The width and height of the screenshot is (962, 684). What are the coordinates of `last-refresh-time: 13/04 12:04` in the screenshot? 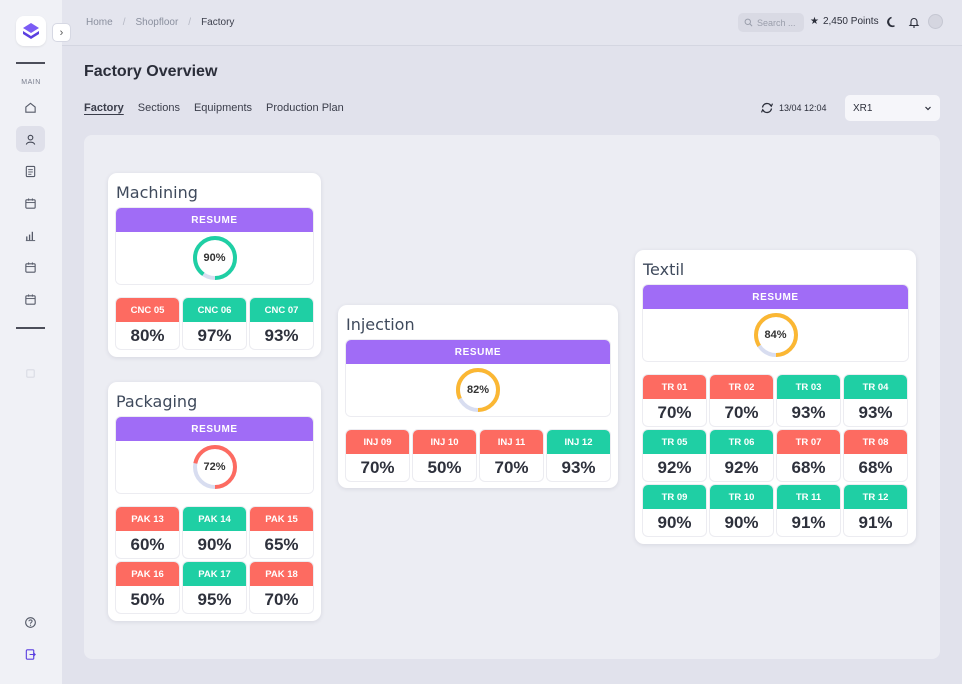 It's located at (803, 108).